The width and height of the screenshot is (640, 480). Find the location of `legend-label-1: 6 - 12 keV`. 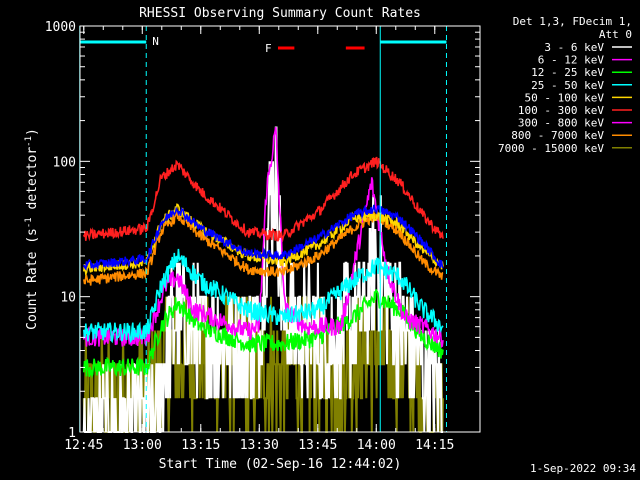

legend-label-1: 6 - 12 keV is located at coordinates (571, 60).